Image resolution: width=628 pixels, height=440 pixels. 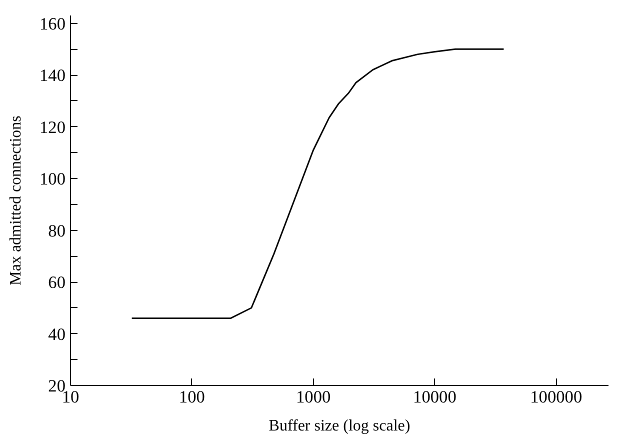 What do you see at coordinates (53, 179) in the screenshot?
I see `y-tick-label: 100` at bounding box center [53, 179].